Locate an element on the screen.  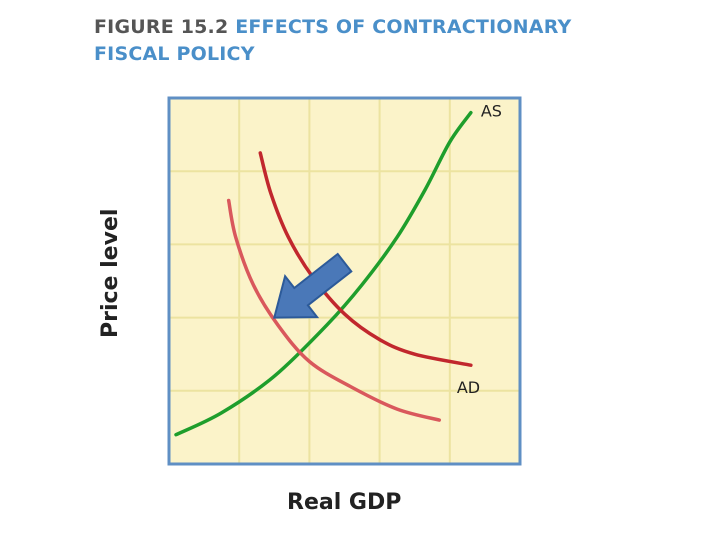
figure-title-text-1: EFFECTS OF CONTRACTIONARY is located at coordinates (403, 27).